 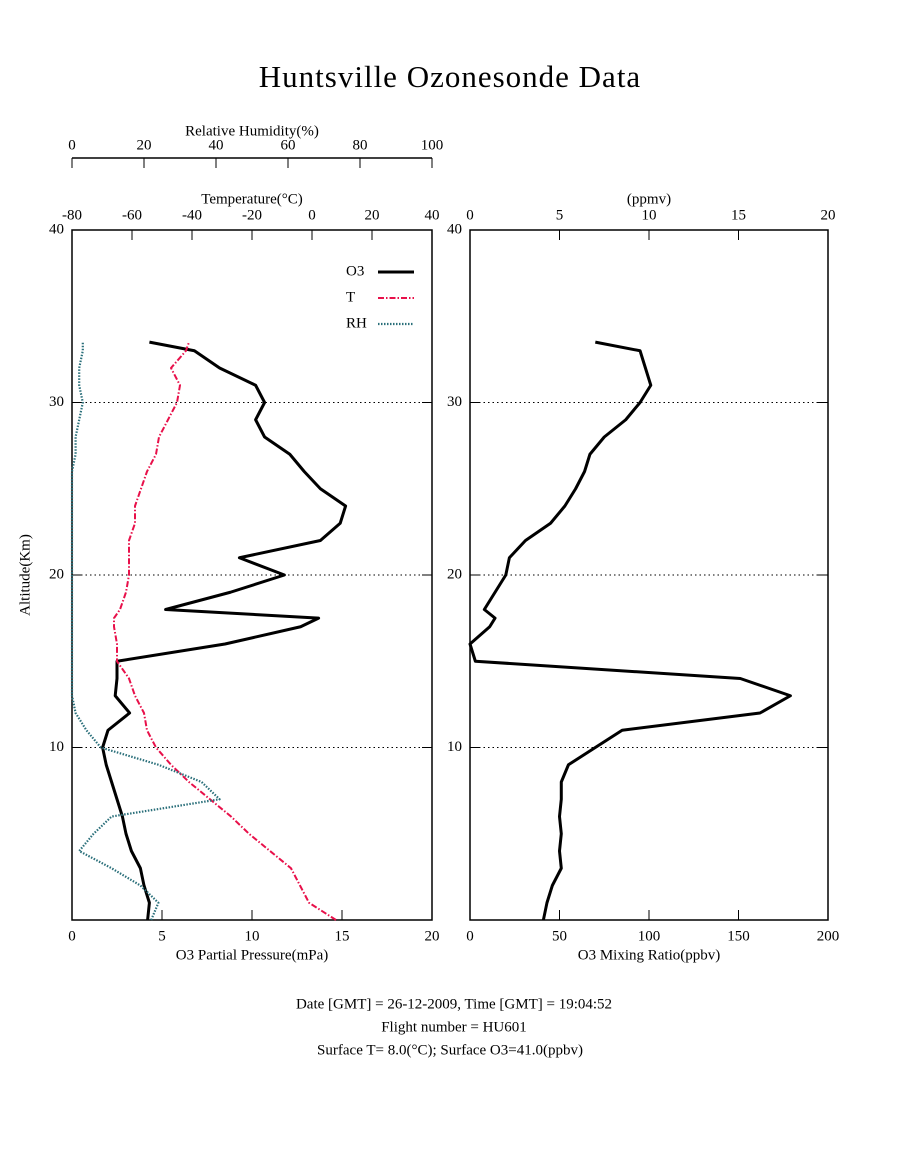 I want to click on x3-tick-label: 40, so click(x=216, y=145).